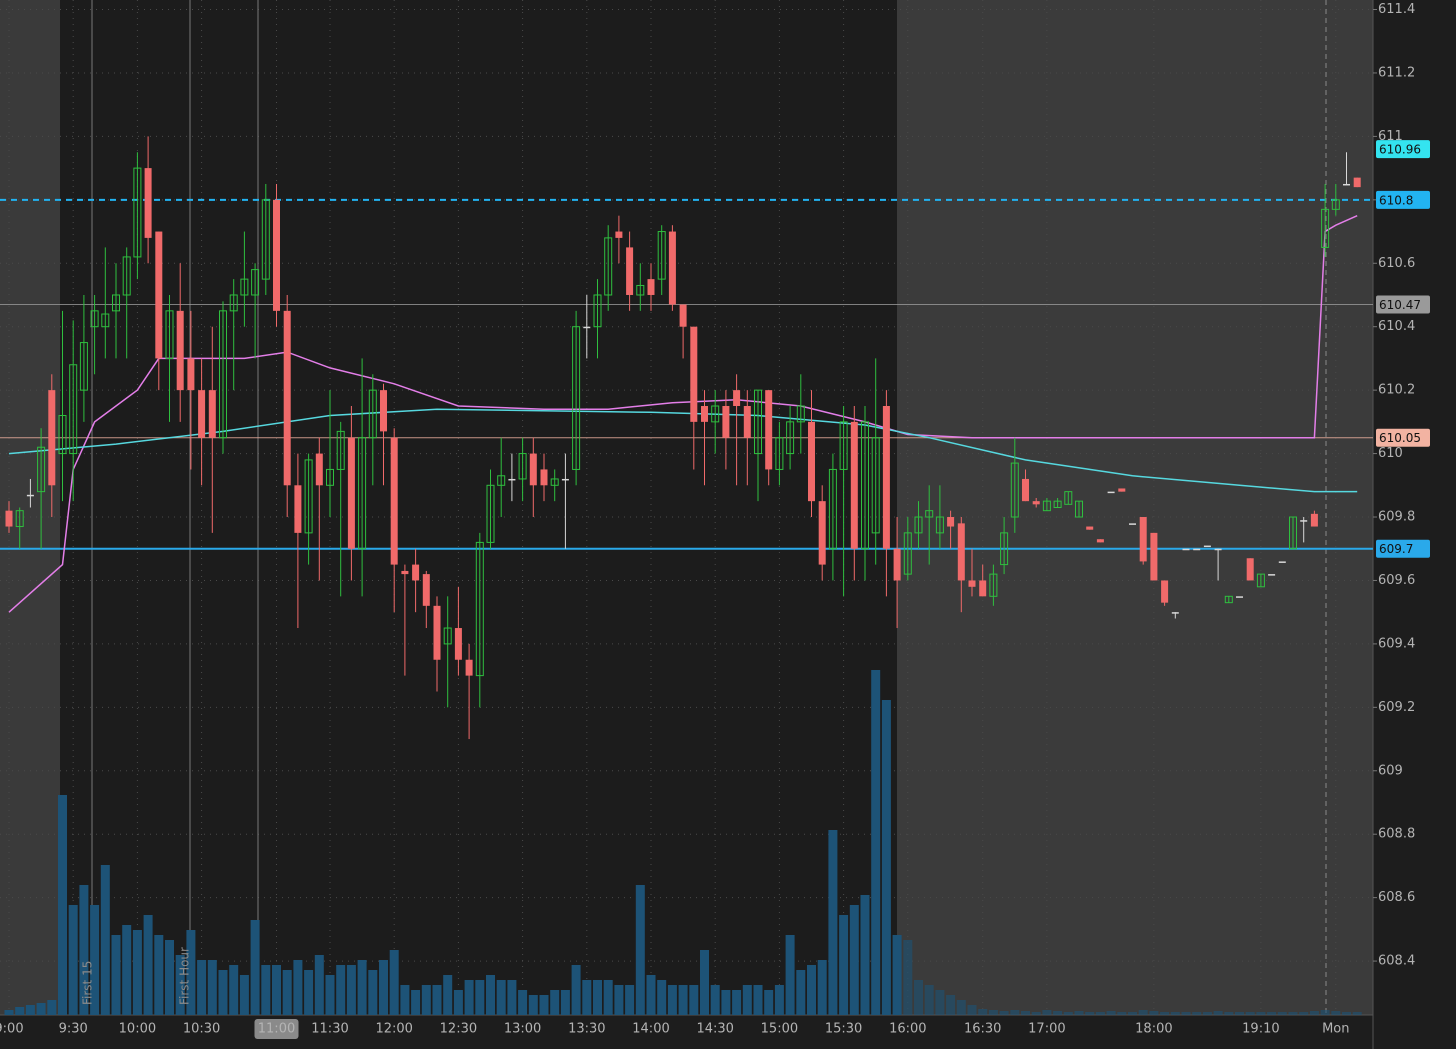 The image size is (1456, 1049). I want to click on y-tick-label: 609.2, so click(1396, 707).